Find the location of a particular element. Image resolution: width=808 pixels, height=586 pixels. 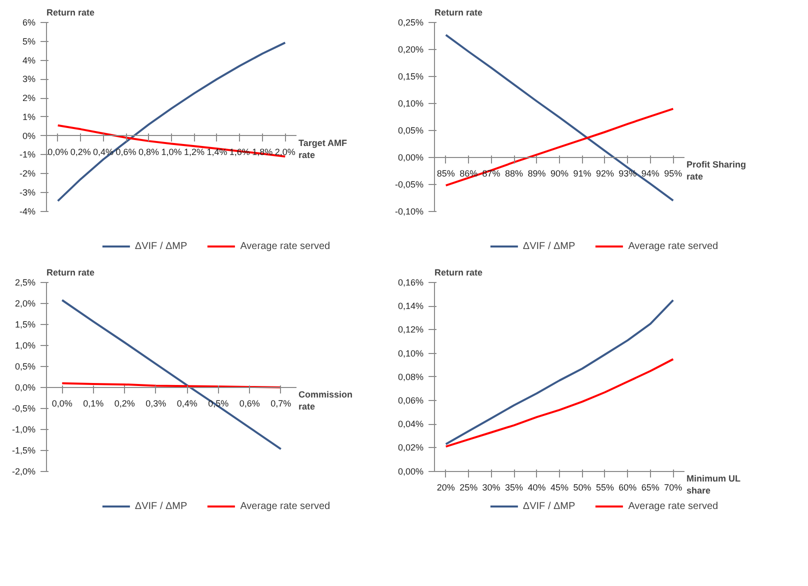

x-tick-label: 93% is located at coordinates (627, 173).